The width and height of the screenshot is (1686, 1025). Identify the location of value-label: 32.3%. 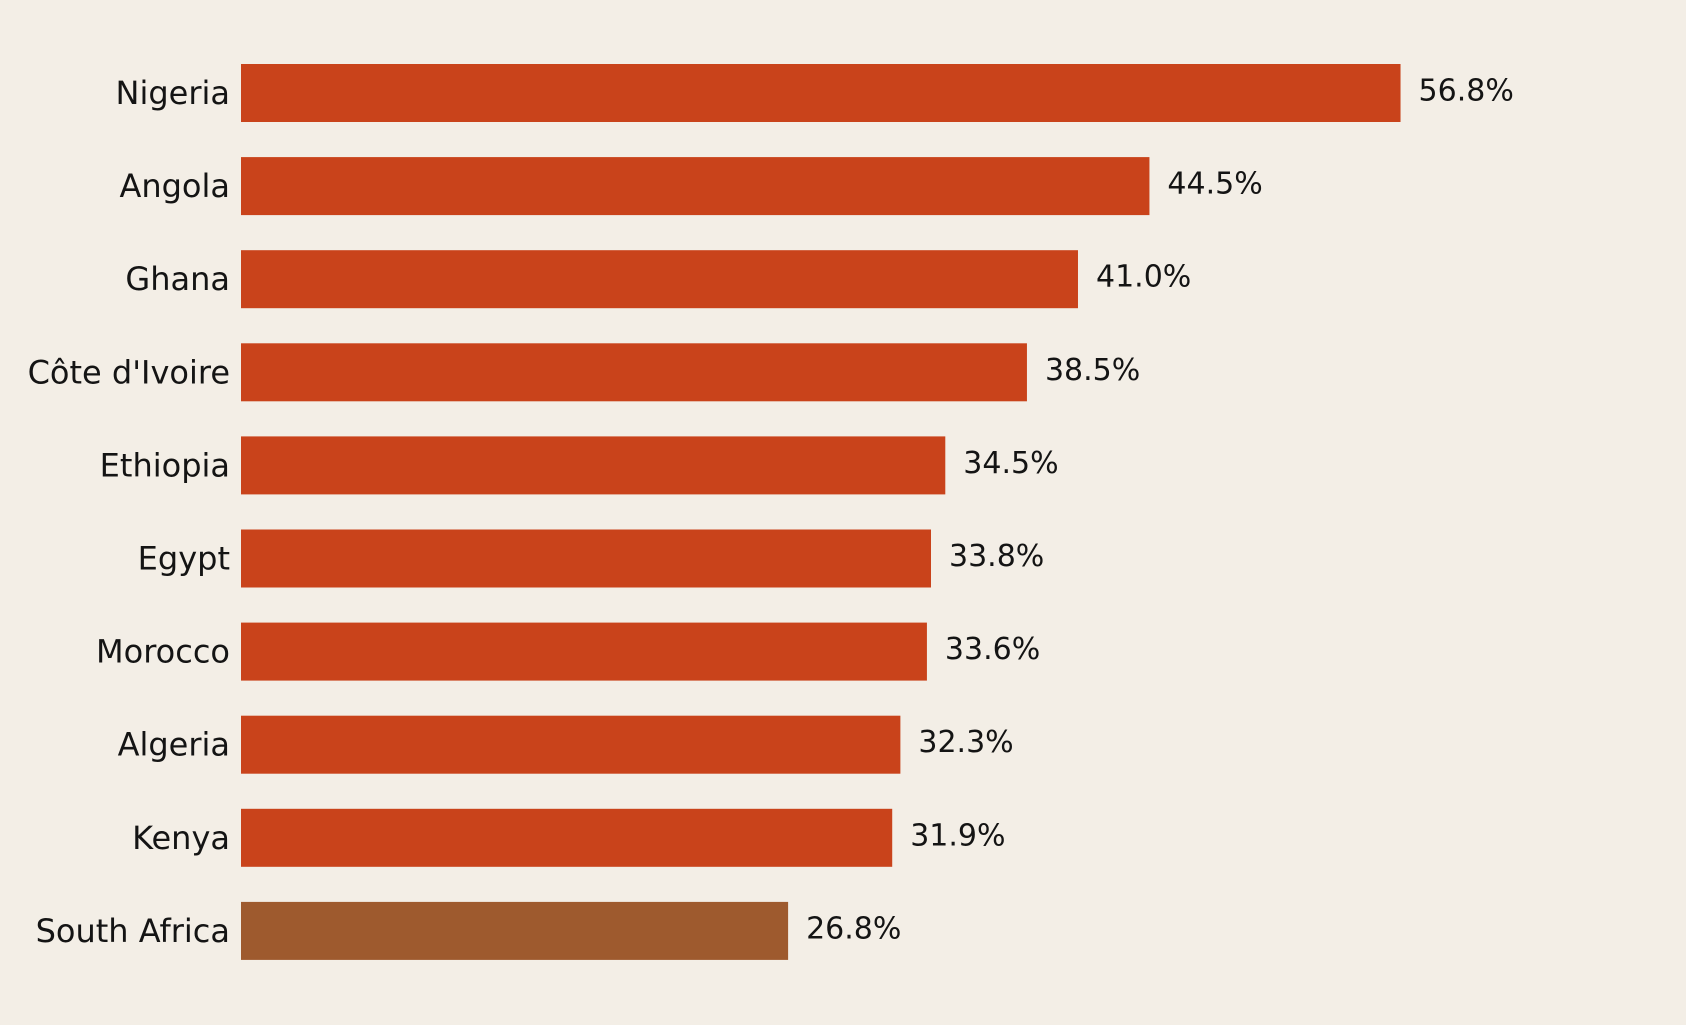
(965, 742).